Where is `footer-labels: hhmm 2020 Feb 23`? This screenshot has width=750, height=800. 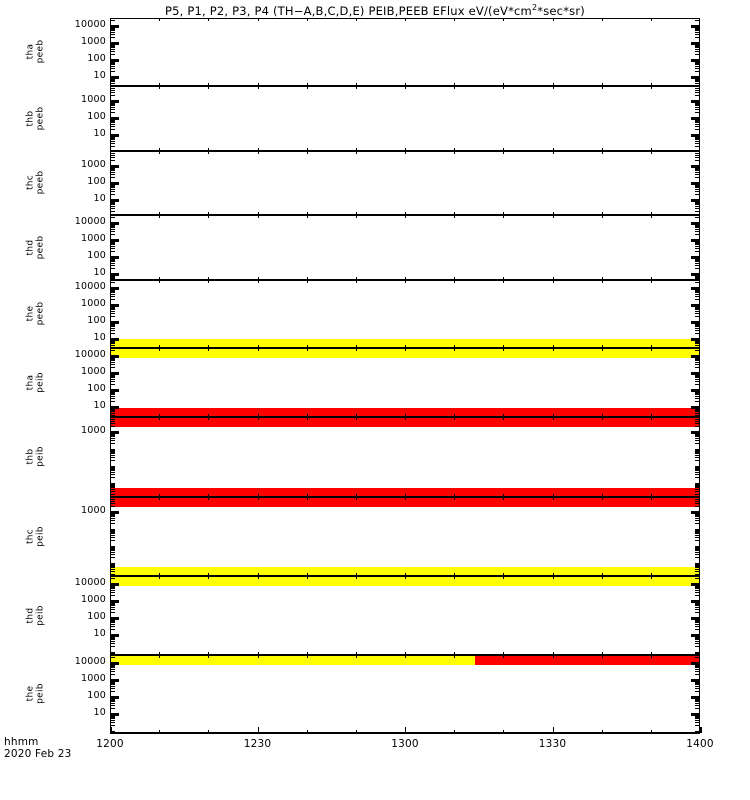 footer-labels: hhmm 2020 Feb 23 is located at coordinates (38, 748).